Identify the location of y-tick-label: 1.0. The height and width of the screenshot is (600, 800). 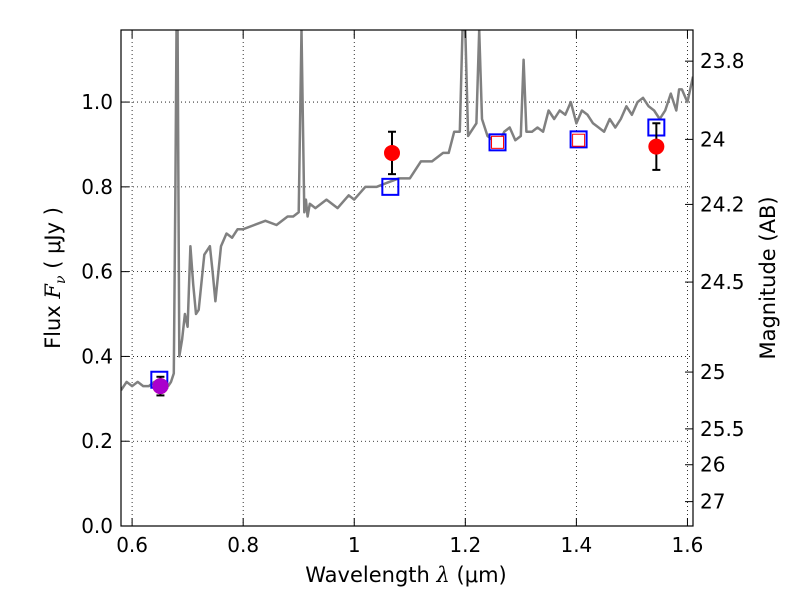
(97, 102).